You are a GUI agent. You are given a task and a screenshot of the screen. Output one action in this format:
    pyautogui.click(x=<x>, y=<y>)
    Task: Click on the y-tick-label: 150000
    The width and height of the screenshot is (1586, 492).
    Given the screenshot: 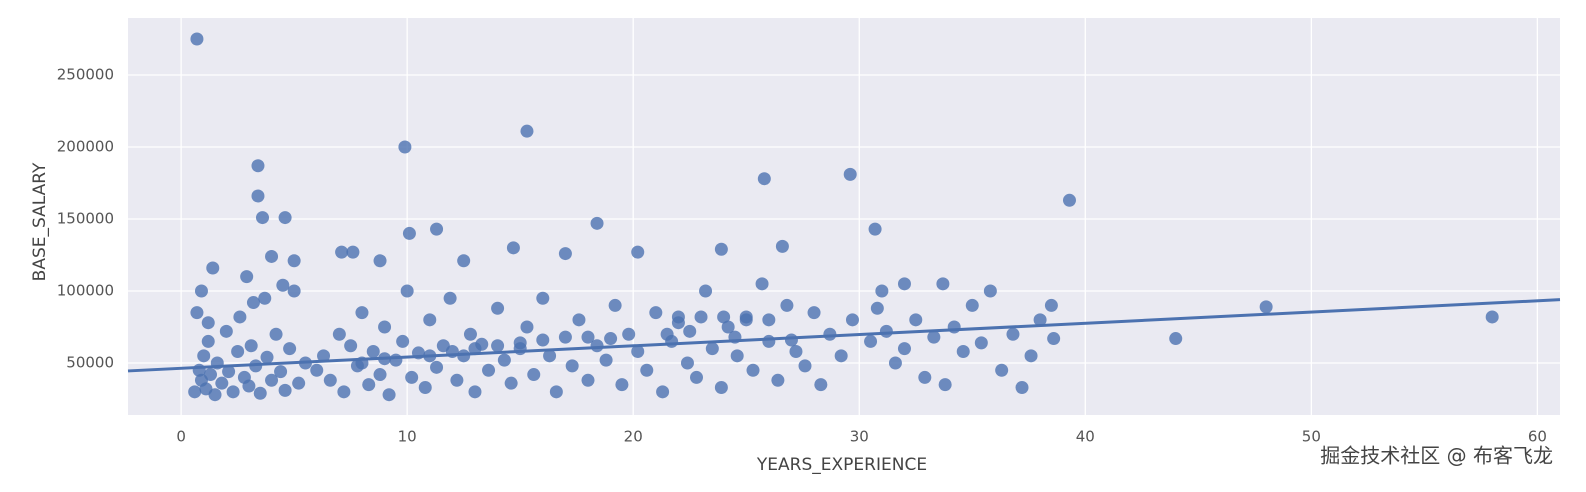 What is the action you would take?
    pyautogui.click(x=85, y=219)
    